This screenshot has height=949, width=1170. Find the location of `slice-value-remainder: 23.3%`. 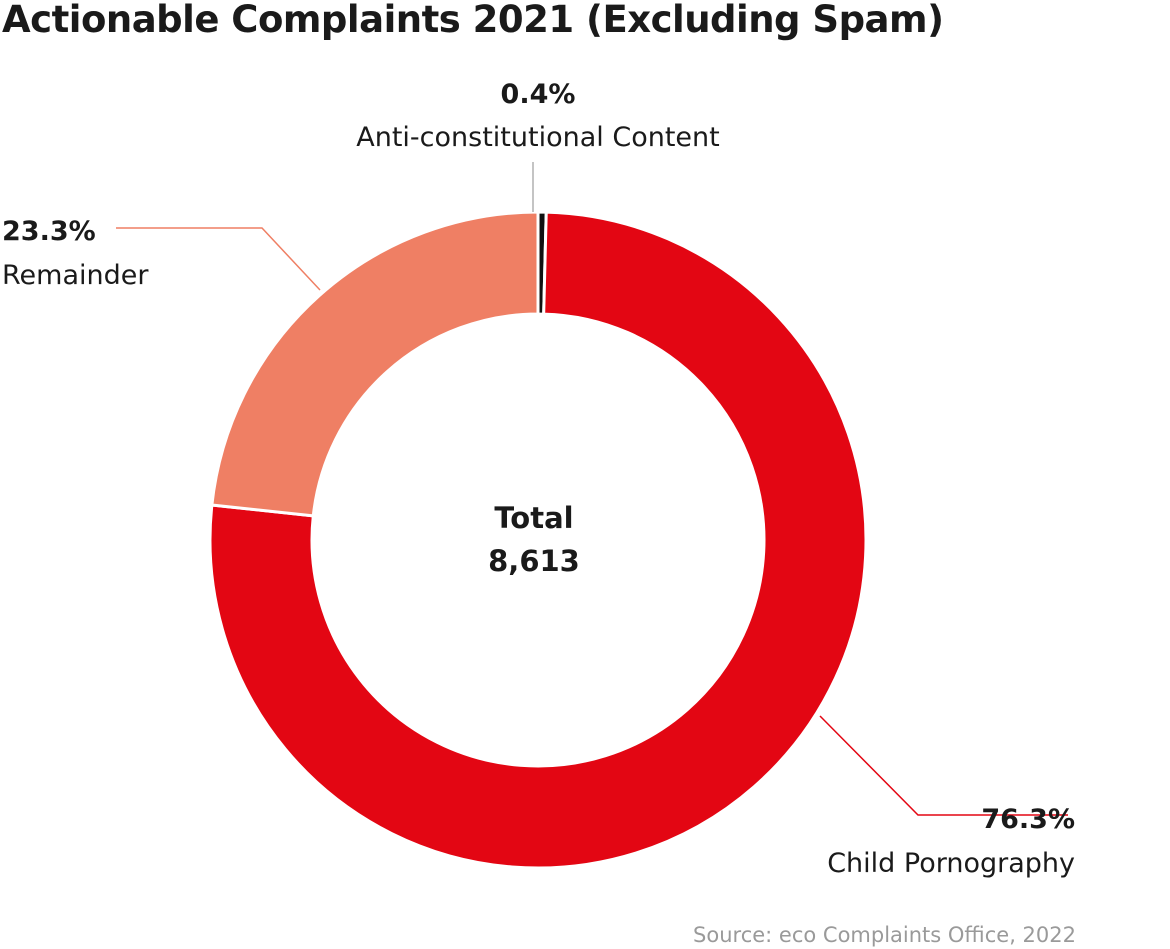

slice-value-remainder: 23.3% is located at coordinates (49, 231).